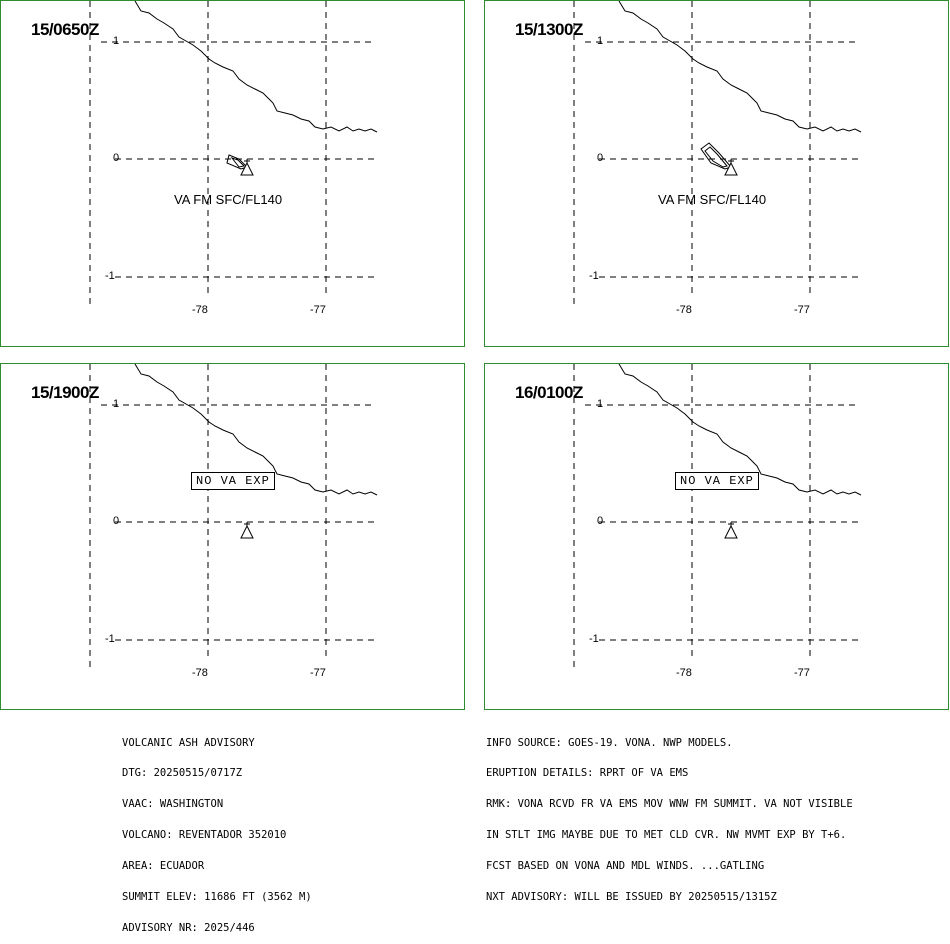  What do you see at coordinates (163, 866) in the screenshot?
I see `advisory-line: AREA: ECUADOR` at bounding box center [163, 866].